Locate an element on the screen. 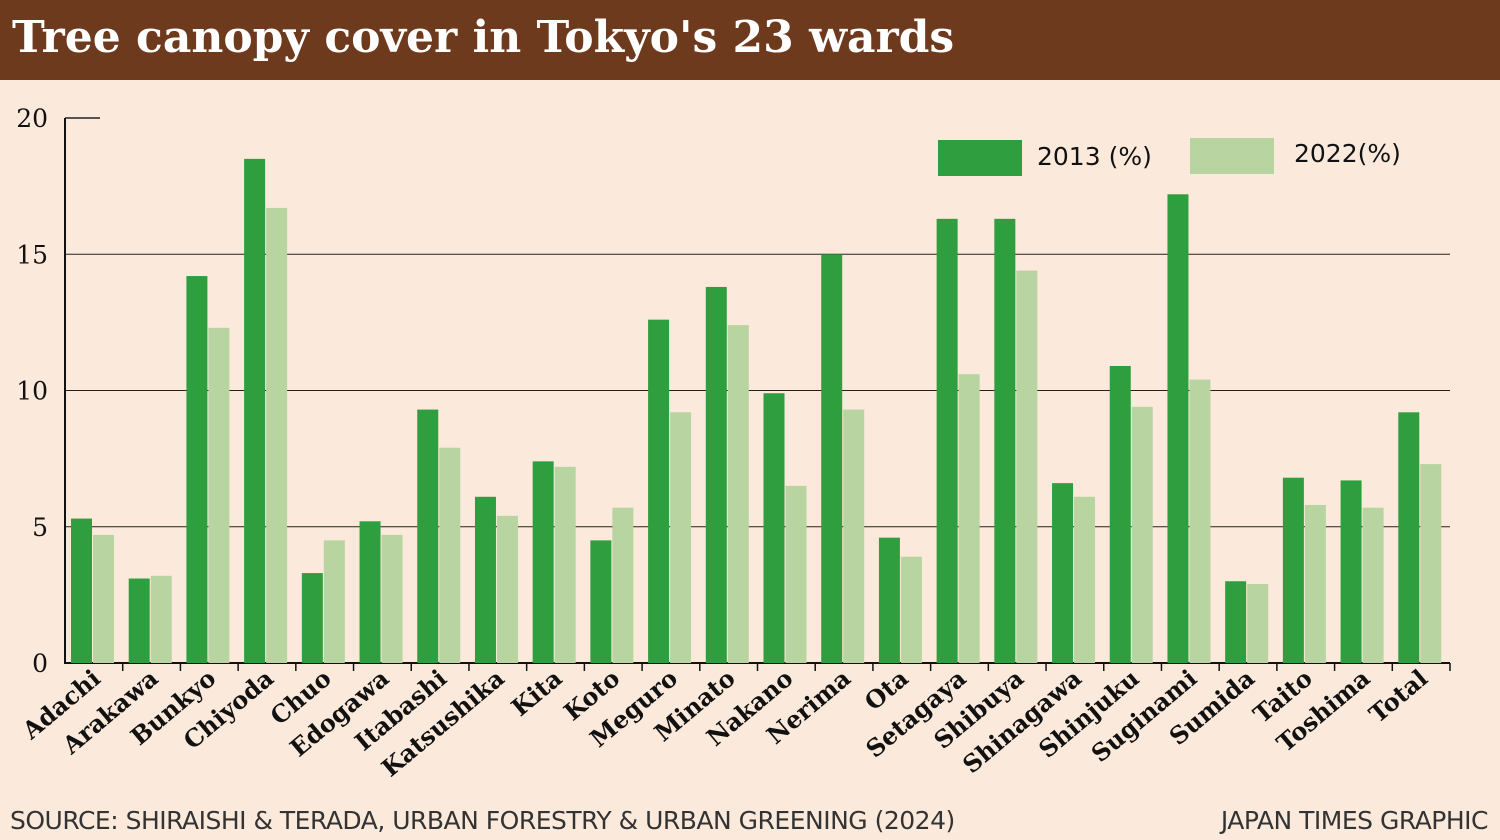  legend-label-2022: 2022(%) is located at coordinates (1347, 153).